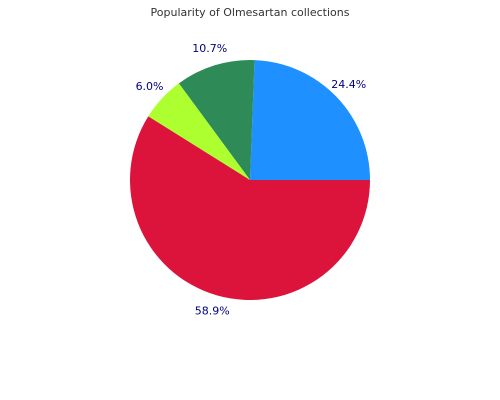 Image resolution: width=500 pixels, height=400 pixels. I want to click on chart-title: Popularity of Olmesartan collections, so click(250, 12).